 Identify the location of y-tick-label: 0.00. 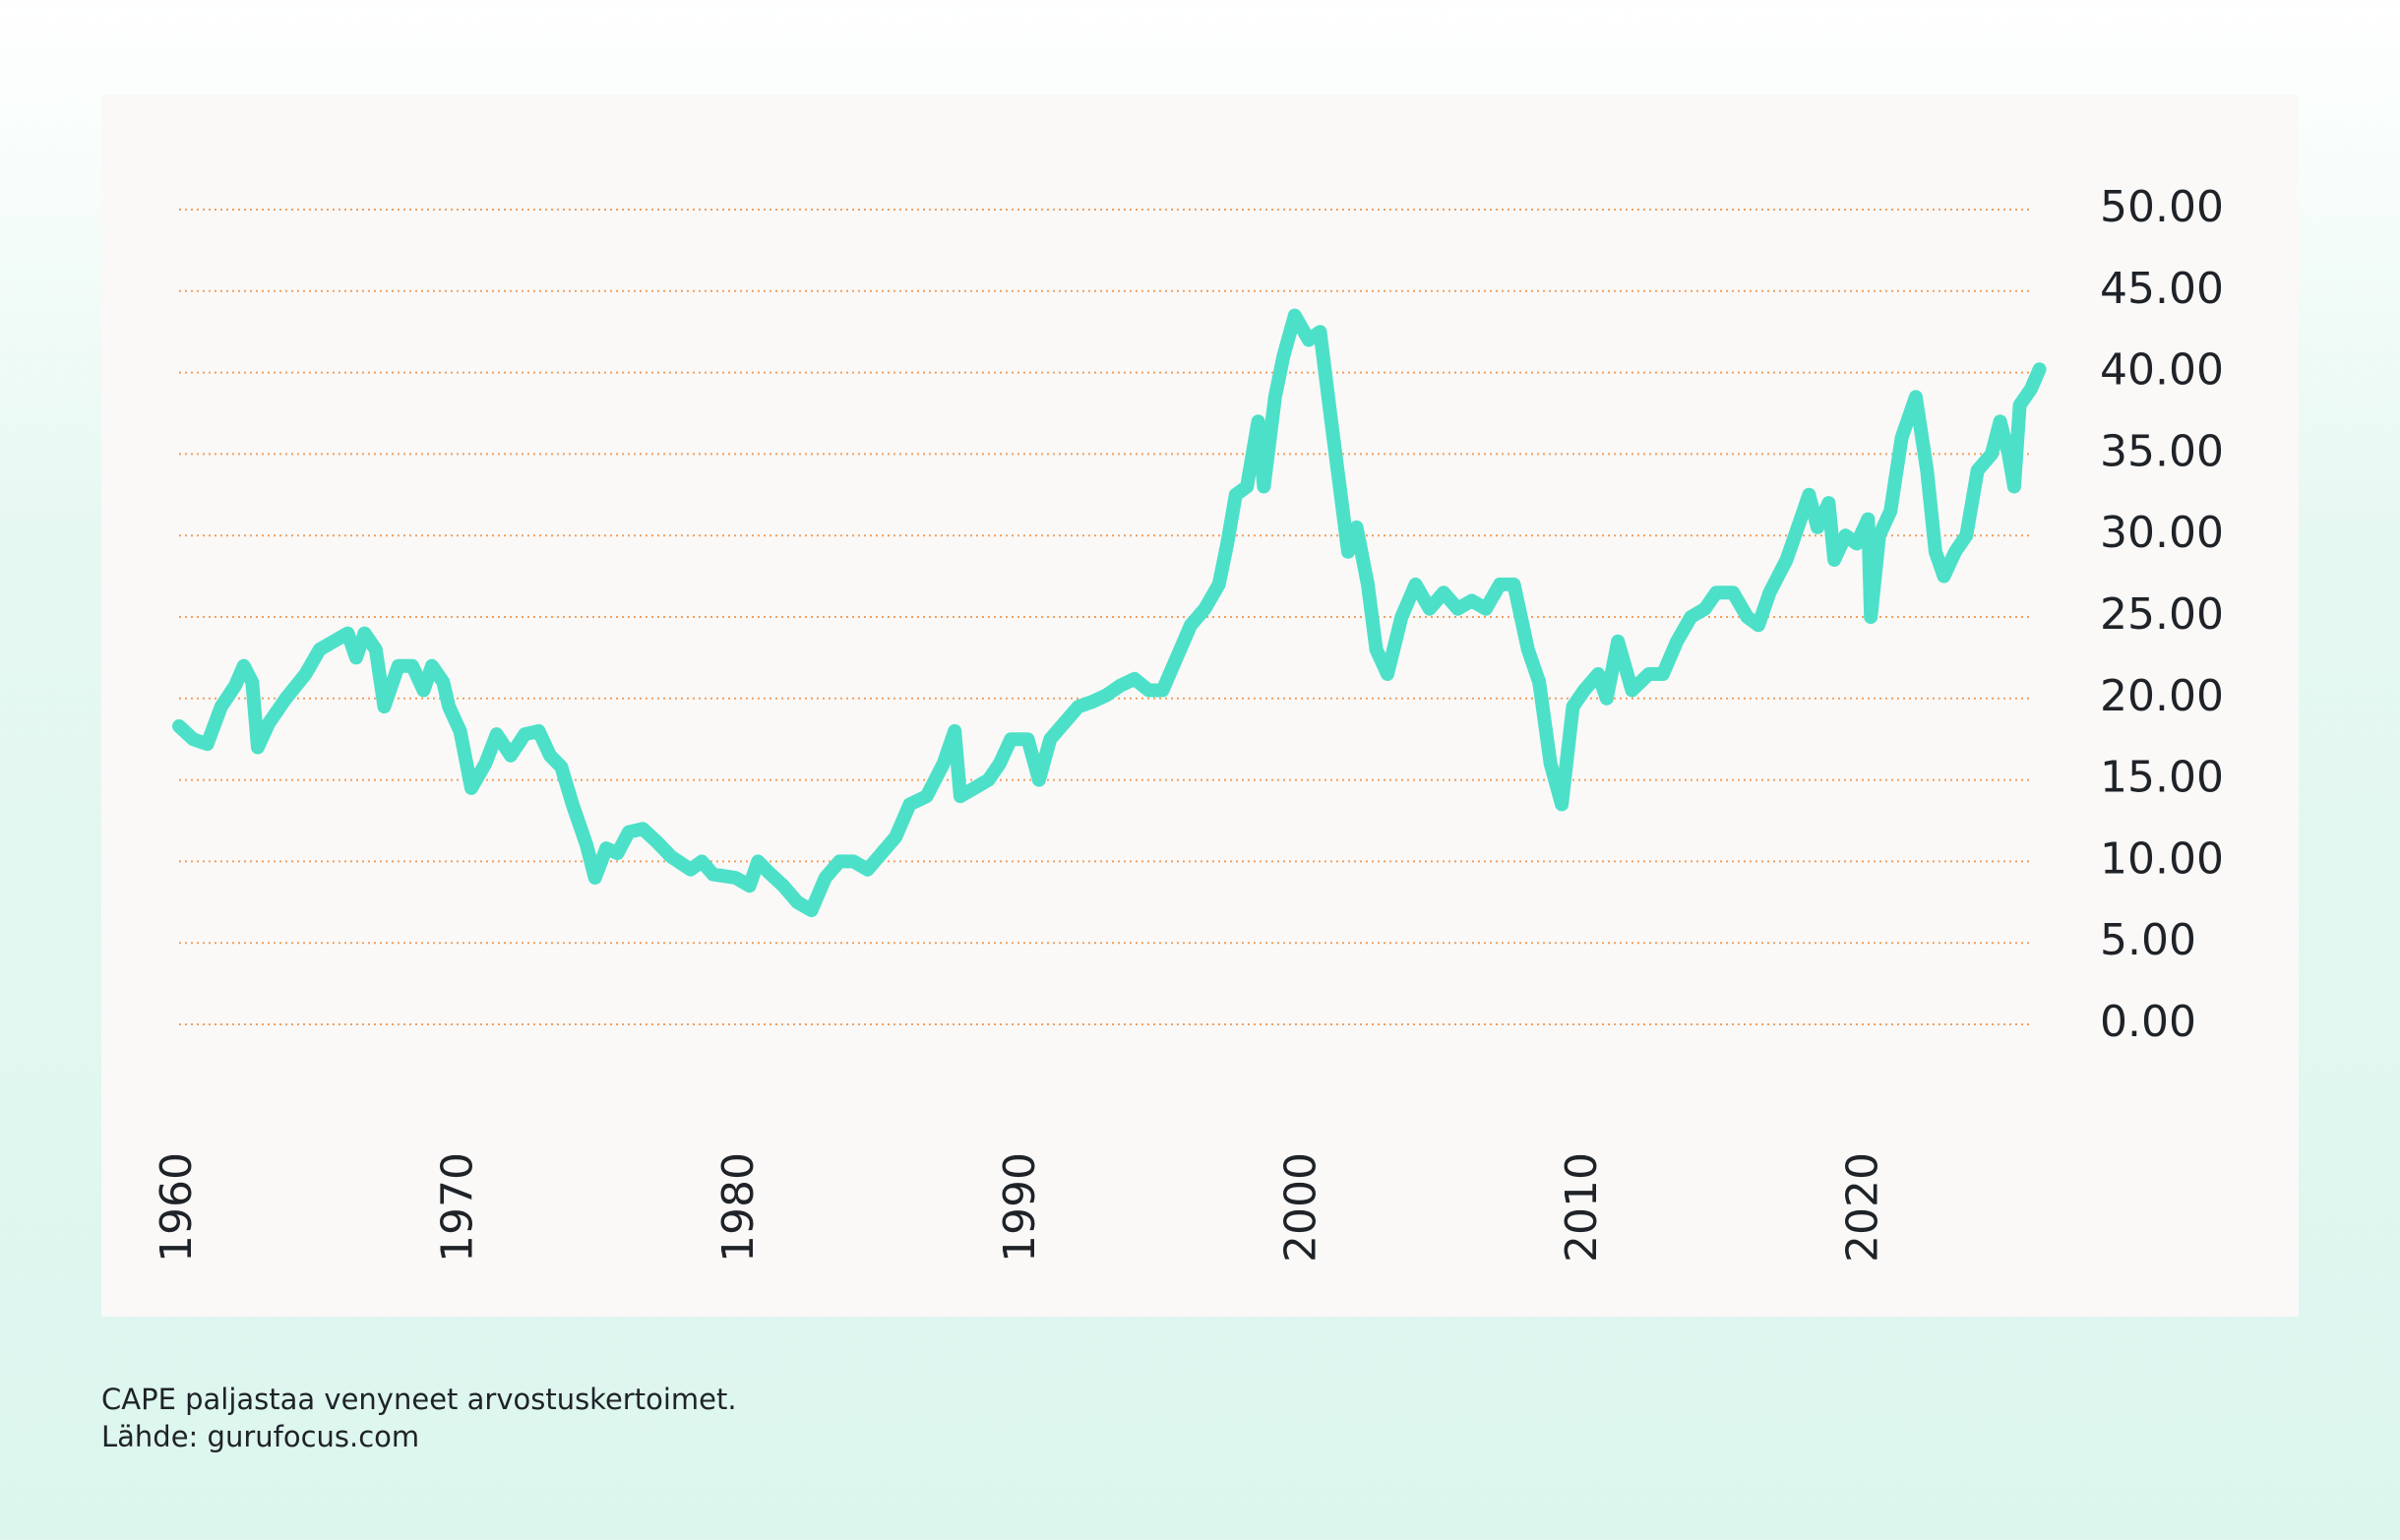
(2148, 1022).